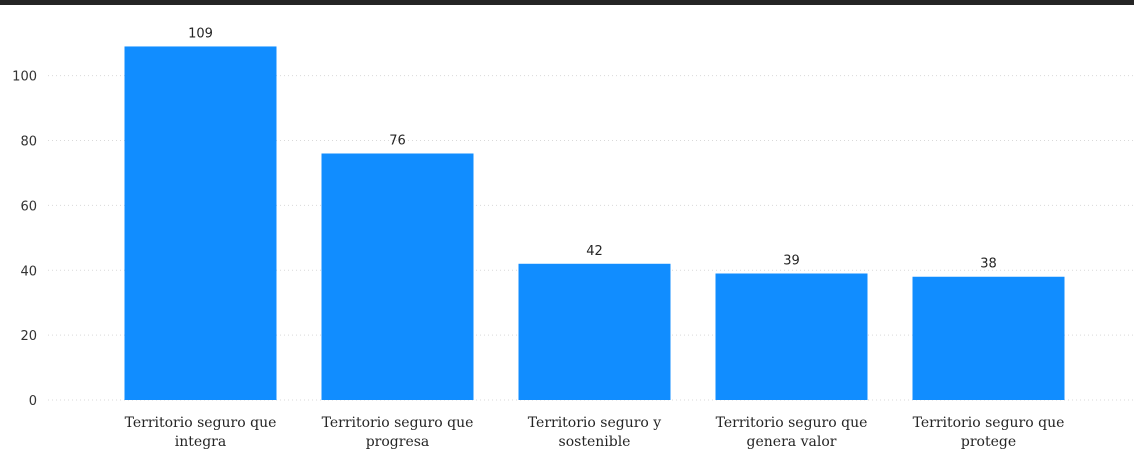  Describe the element at coordinates (398, 442) in the screenshot. I see `x-tick-label: progresa` at that location.